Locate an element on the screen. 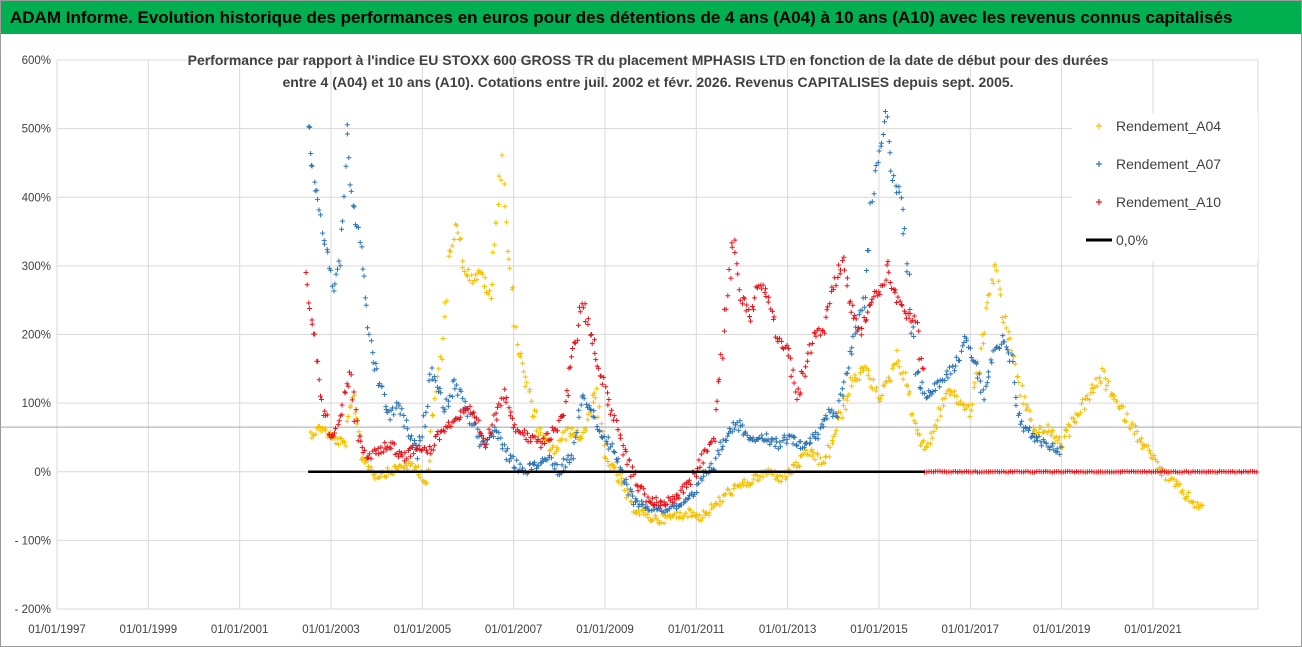  y-tick-label: 400% is located at coordinates (36, 198).